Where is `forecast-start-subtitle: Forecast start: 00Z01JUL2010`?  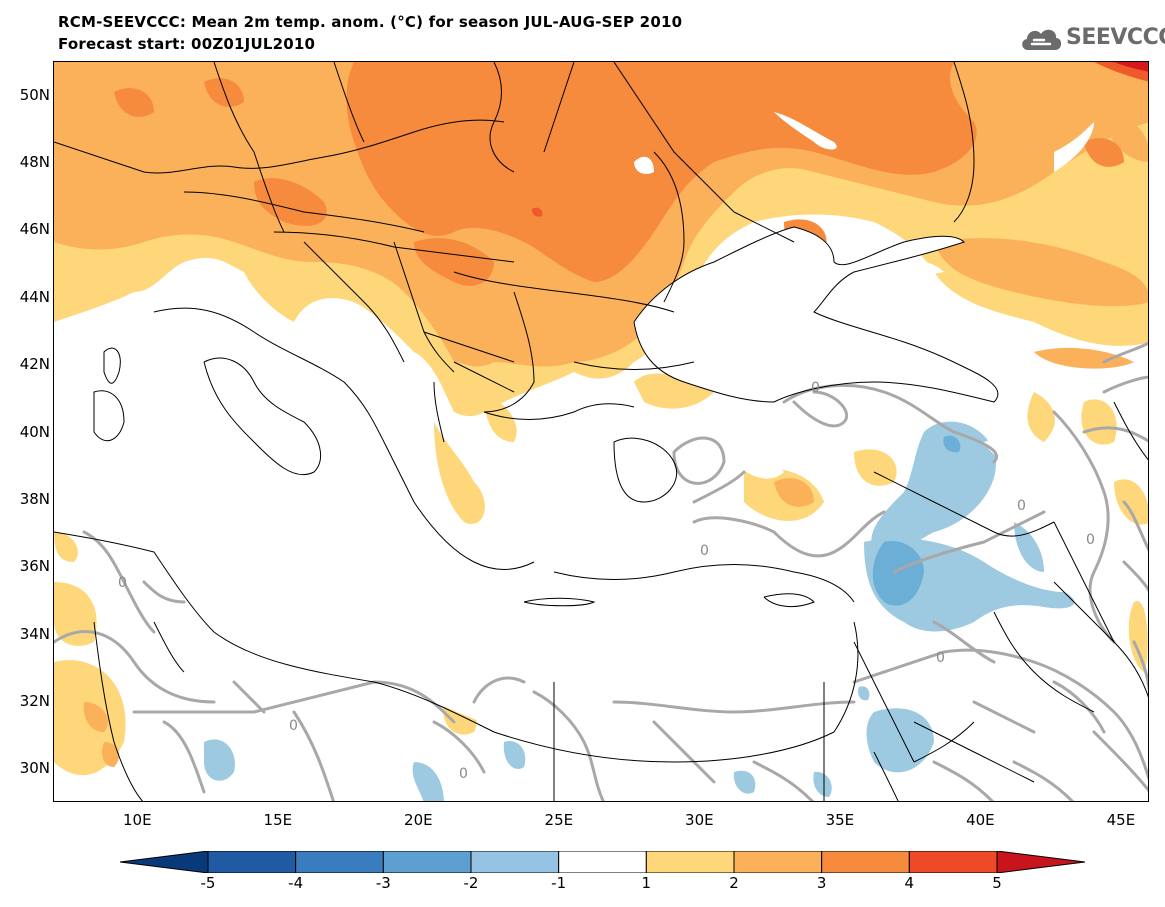
forecast-start-subtitle: Forecast start: 00Z01JUL2010 is located at coordinates (187, 44).